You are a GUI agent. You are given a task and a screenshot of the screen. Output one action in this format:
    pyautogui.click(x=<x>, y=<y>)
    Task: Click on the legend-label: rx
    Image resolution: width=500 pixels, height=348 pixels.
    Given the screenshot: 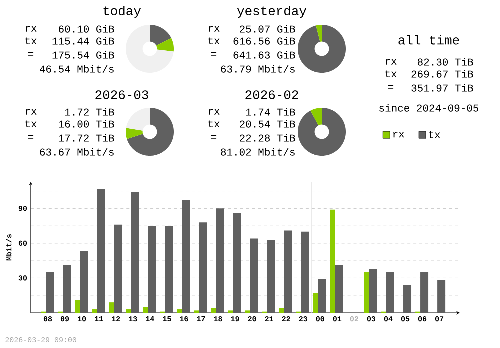 What is the action you would take?
    pyautogui.click(x=399, y=135)
    